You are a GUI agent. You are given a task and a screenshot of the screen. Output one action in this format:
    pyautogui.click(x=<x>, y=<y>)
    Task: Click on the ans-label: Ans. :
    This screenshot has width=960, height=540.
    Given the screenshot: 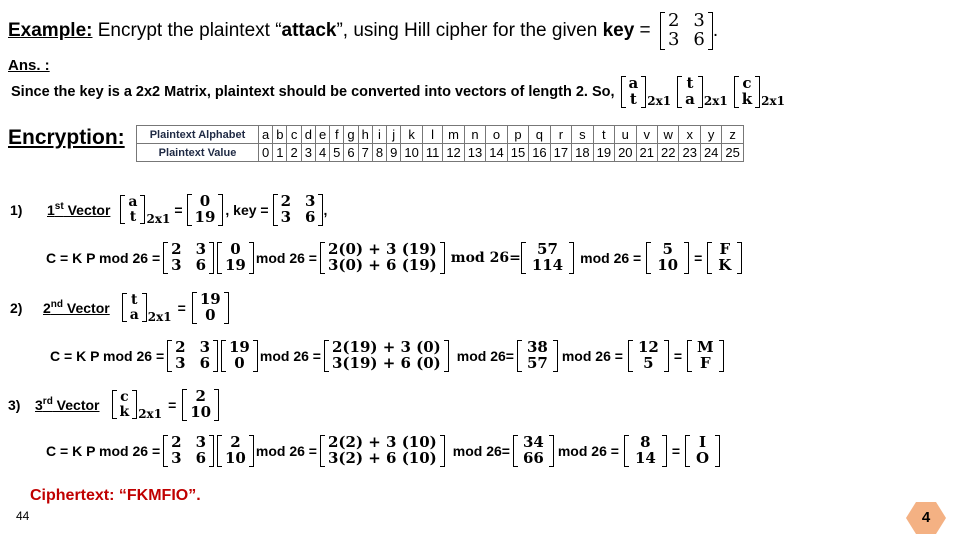 What is the action you would take?
    pyautogui.click(x=29, y=65)
    